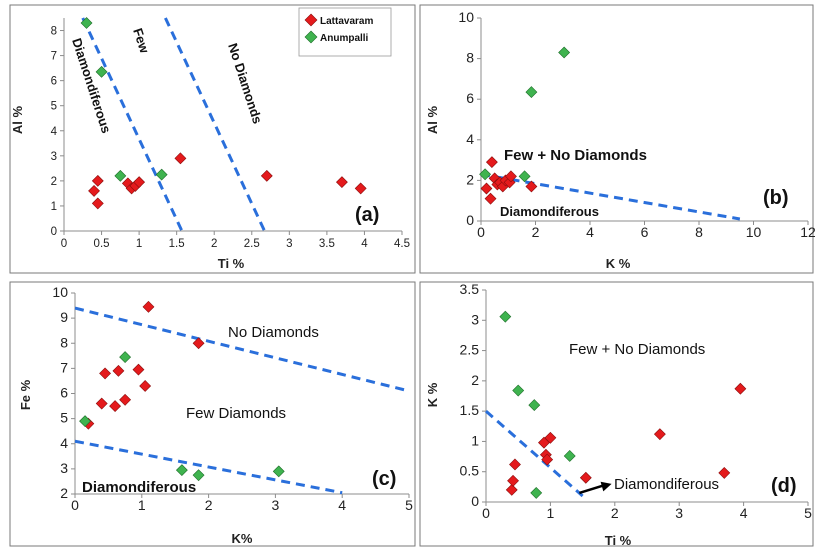 This screenshot has width=815, height=550. What do you see at coordinates (54, 207) in the screenshot?
I see `panel-a-y-tick-label: 1` at bounding box center [54, 207].